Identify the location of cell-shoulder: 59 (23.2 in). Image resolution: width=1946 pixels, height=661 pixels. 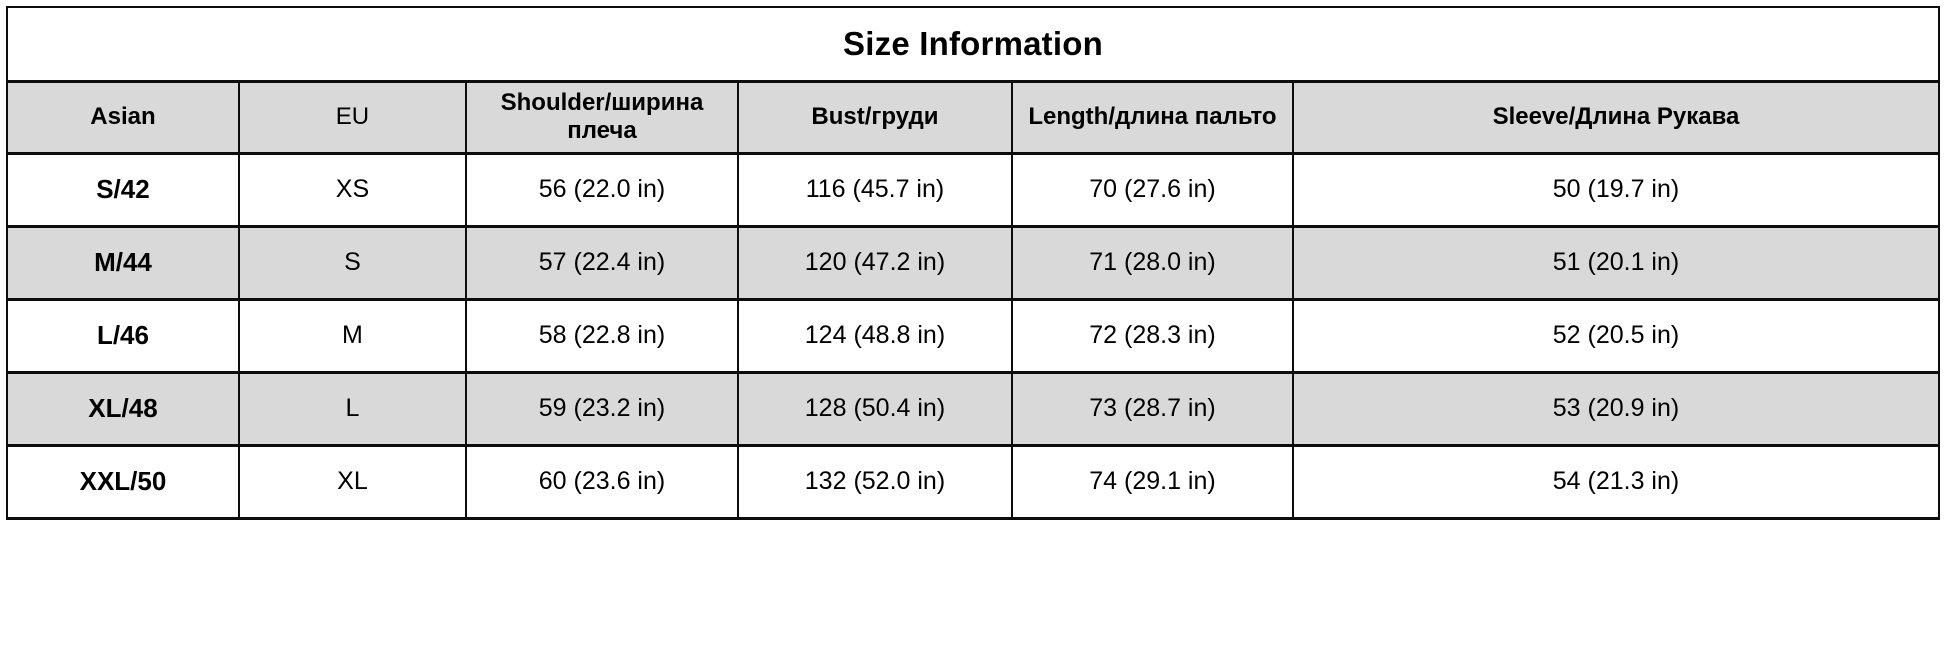
(601, 408).